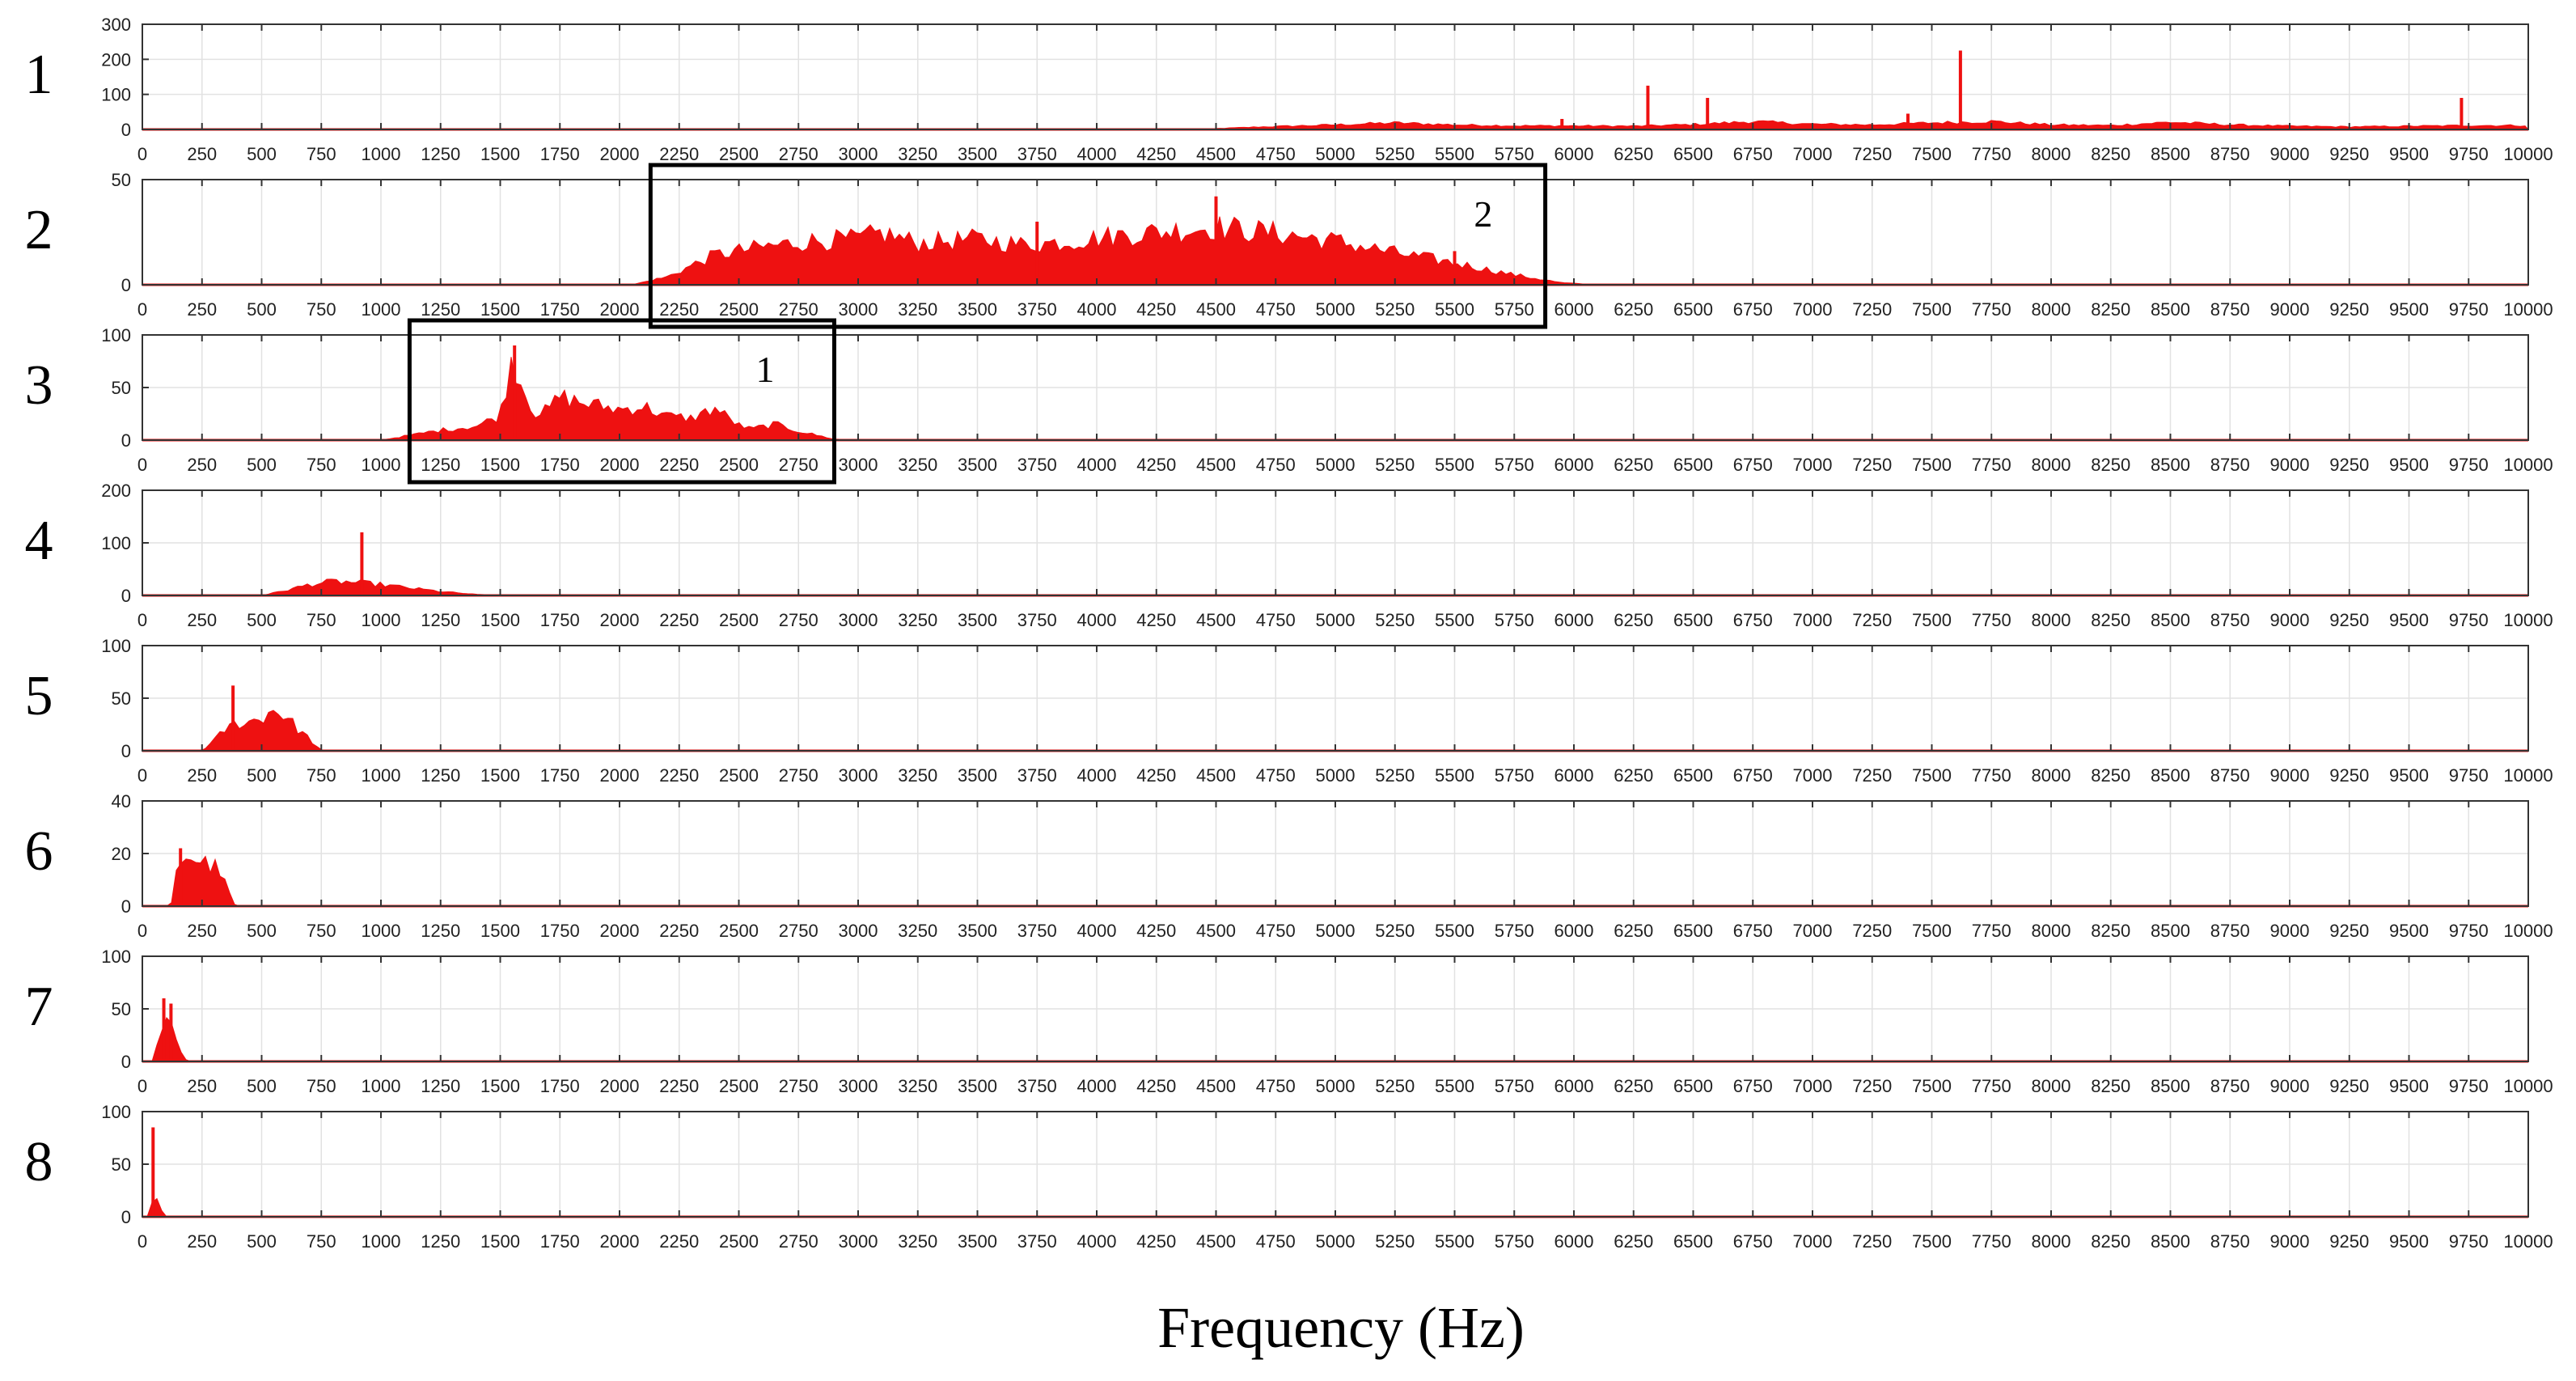 The image size is (2576, 1381). Describe the element at coordinates (1395, 154) in the screenshot. I see `x-tick-label: 5250` at that location.